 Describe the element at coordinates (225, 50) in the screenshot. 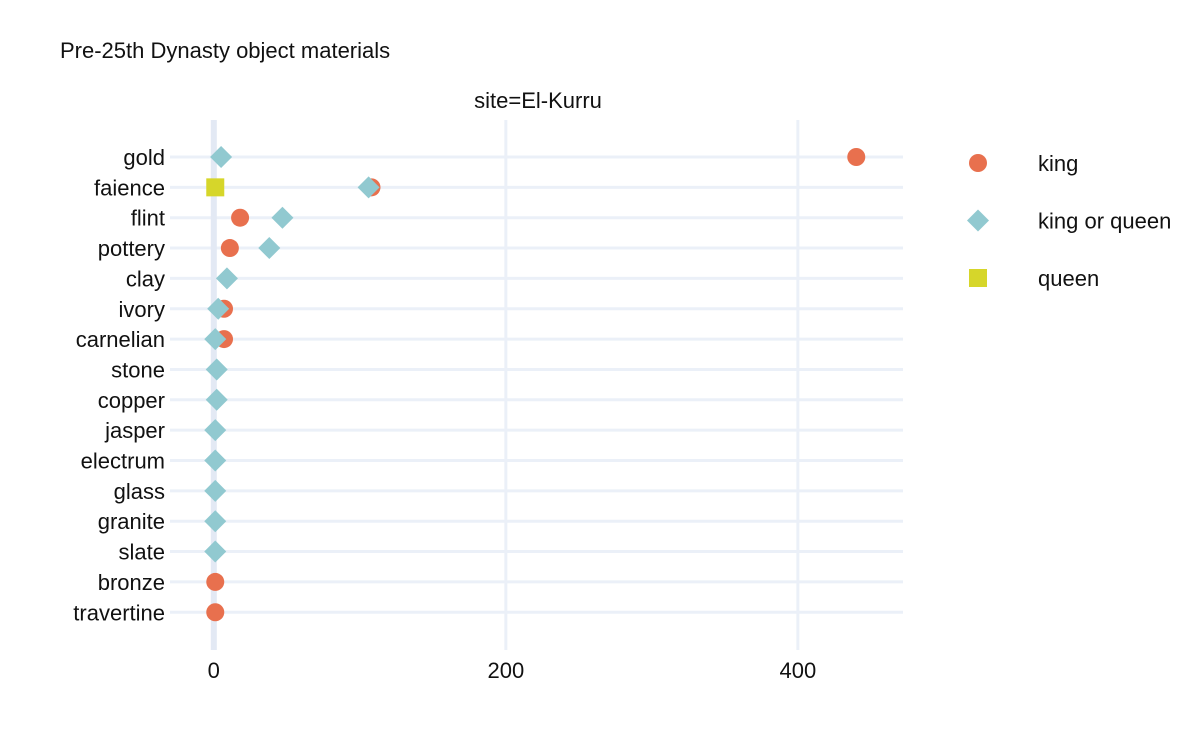

I see `chart-title: Pre-25th Dynasty object materials` at that location.